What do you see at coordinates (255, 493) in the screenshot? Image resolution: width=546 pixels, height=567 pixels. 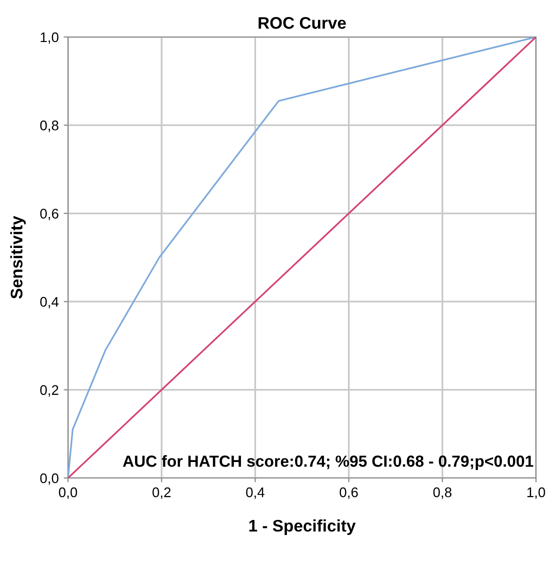 I see `x-tick-label: 0,4` at bounding box center [255, 493].